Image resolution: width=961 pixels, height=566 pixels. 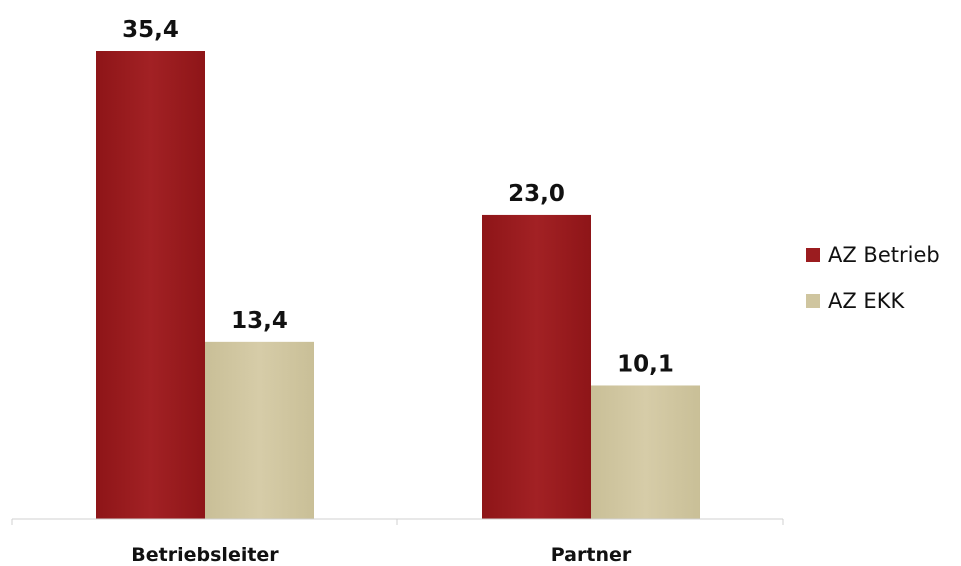 I want to click on legend-label: AZ EKK, so click(x=866, y=301).